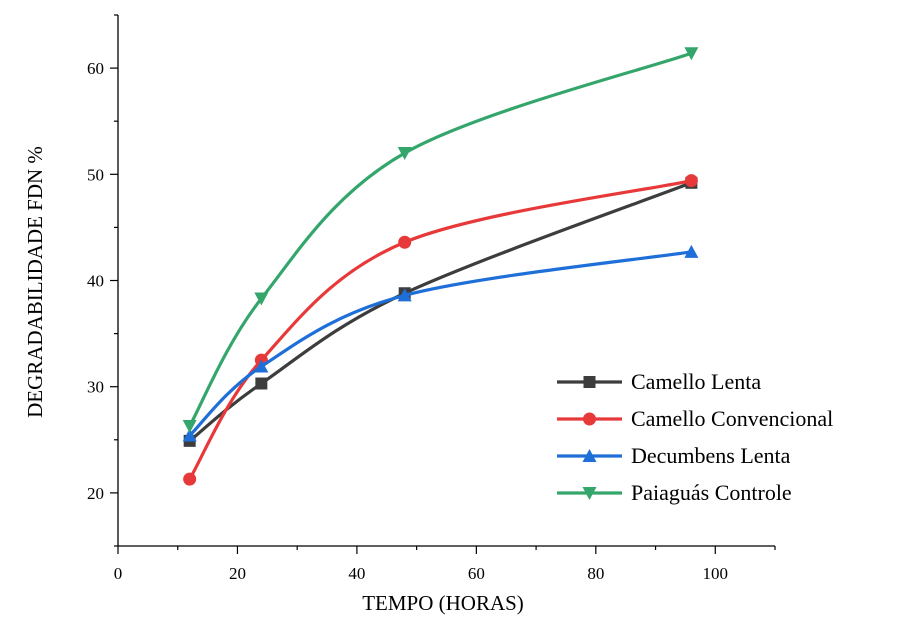 Image resolution: width=906 pixels, height=629 pixels. I want to click on legend-label: Paiaguás Controle, so click(711, 492).